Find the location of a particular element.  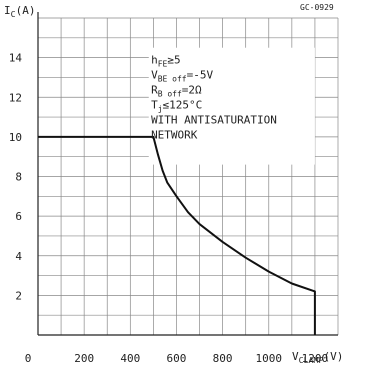

annotation-line: RB off=2Ω is located at coordinates (176, 91).